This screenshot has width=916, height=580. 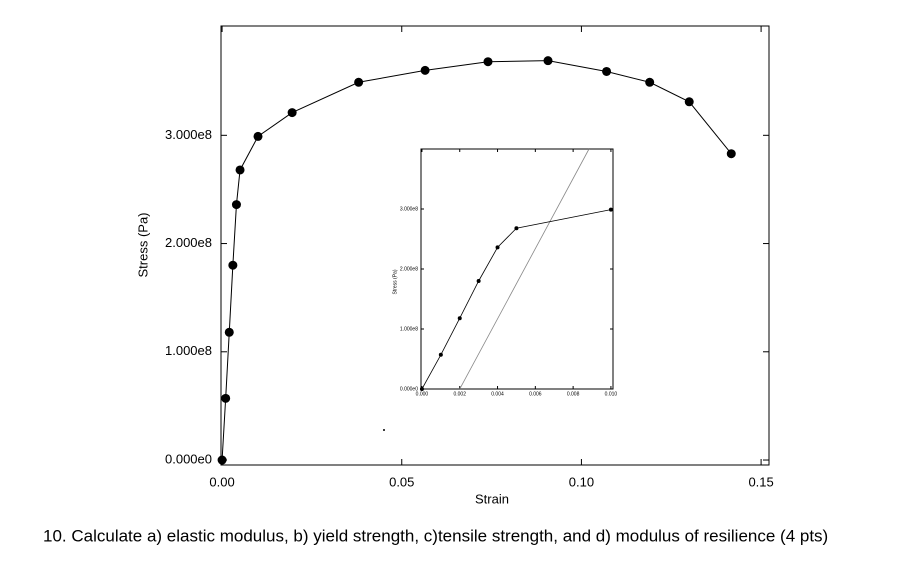 What do you see at coordinates (760, 481) in the screenshot?
I see `x-tick-label: 0.15` at bounding box center [760, 481].